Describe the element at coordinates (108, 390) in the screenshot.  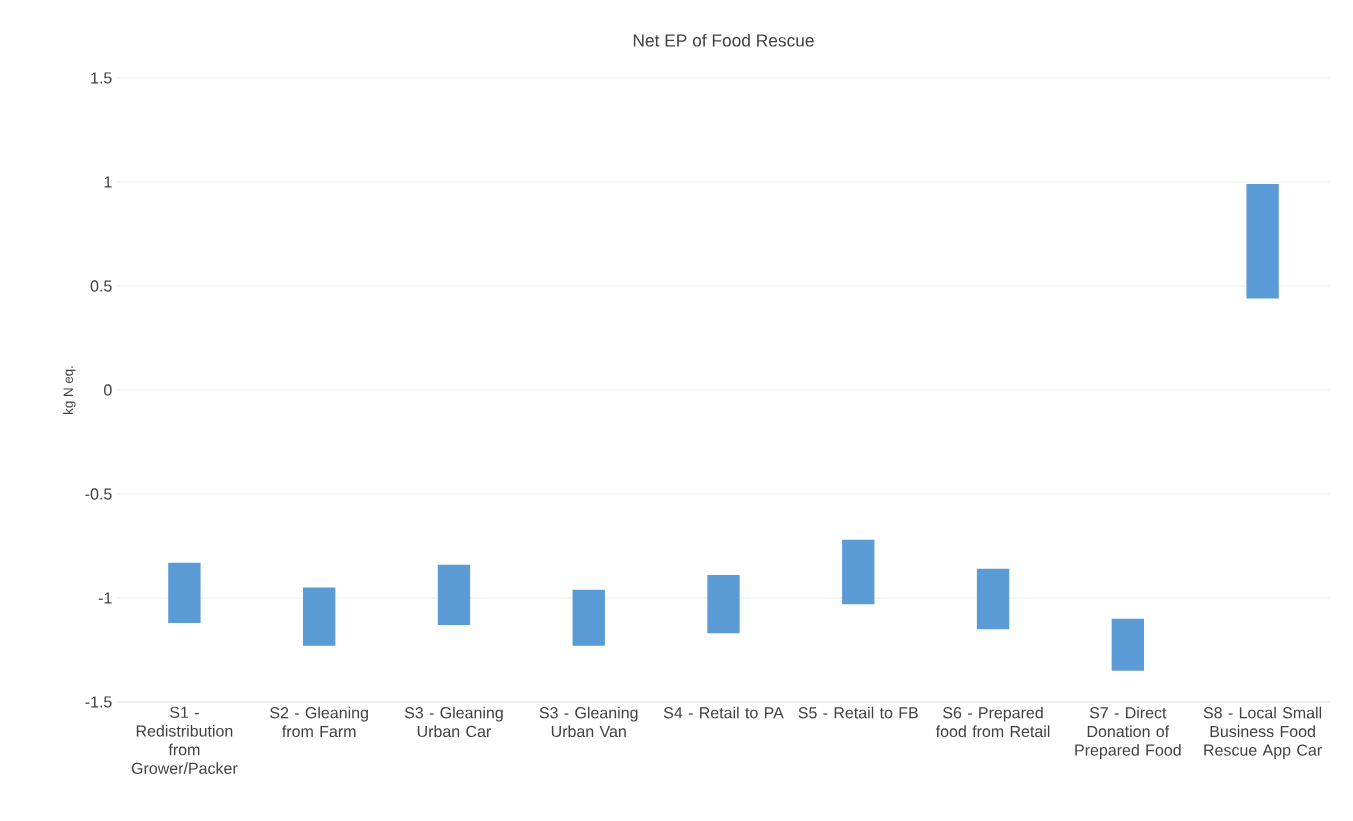
I see `y-tick-label: 0` at that location.